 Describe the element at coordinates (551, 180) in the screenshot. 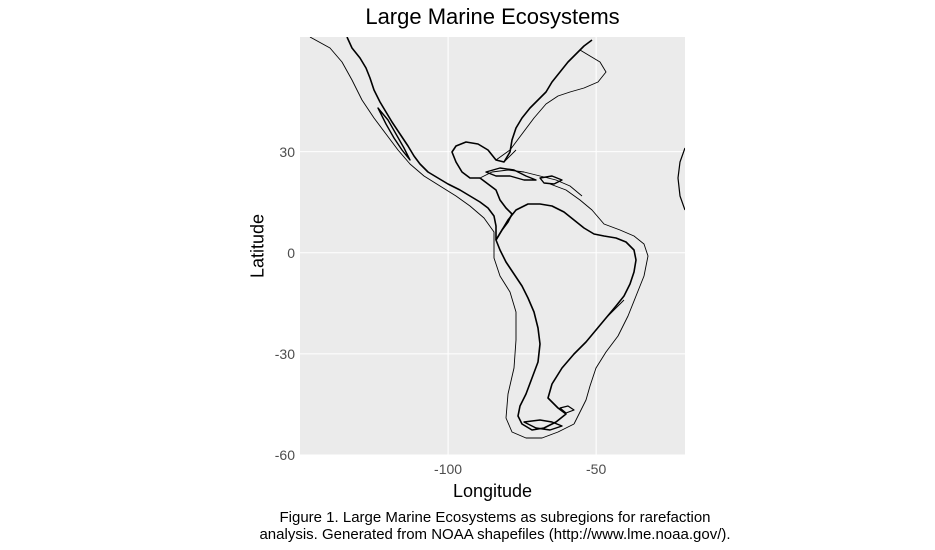

I see `hispaniola` at that location.